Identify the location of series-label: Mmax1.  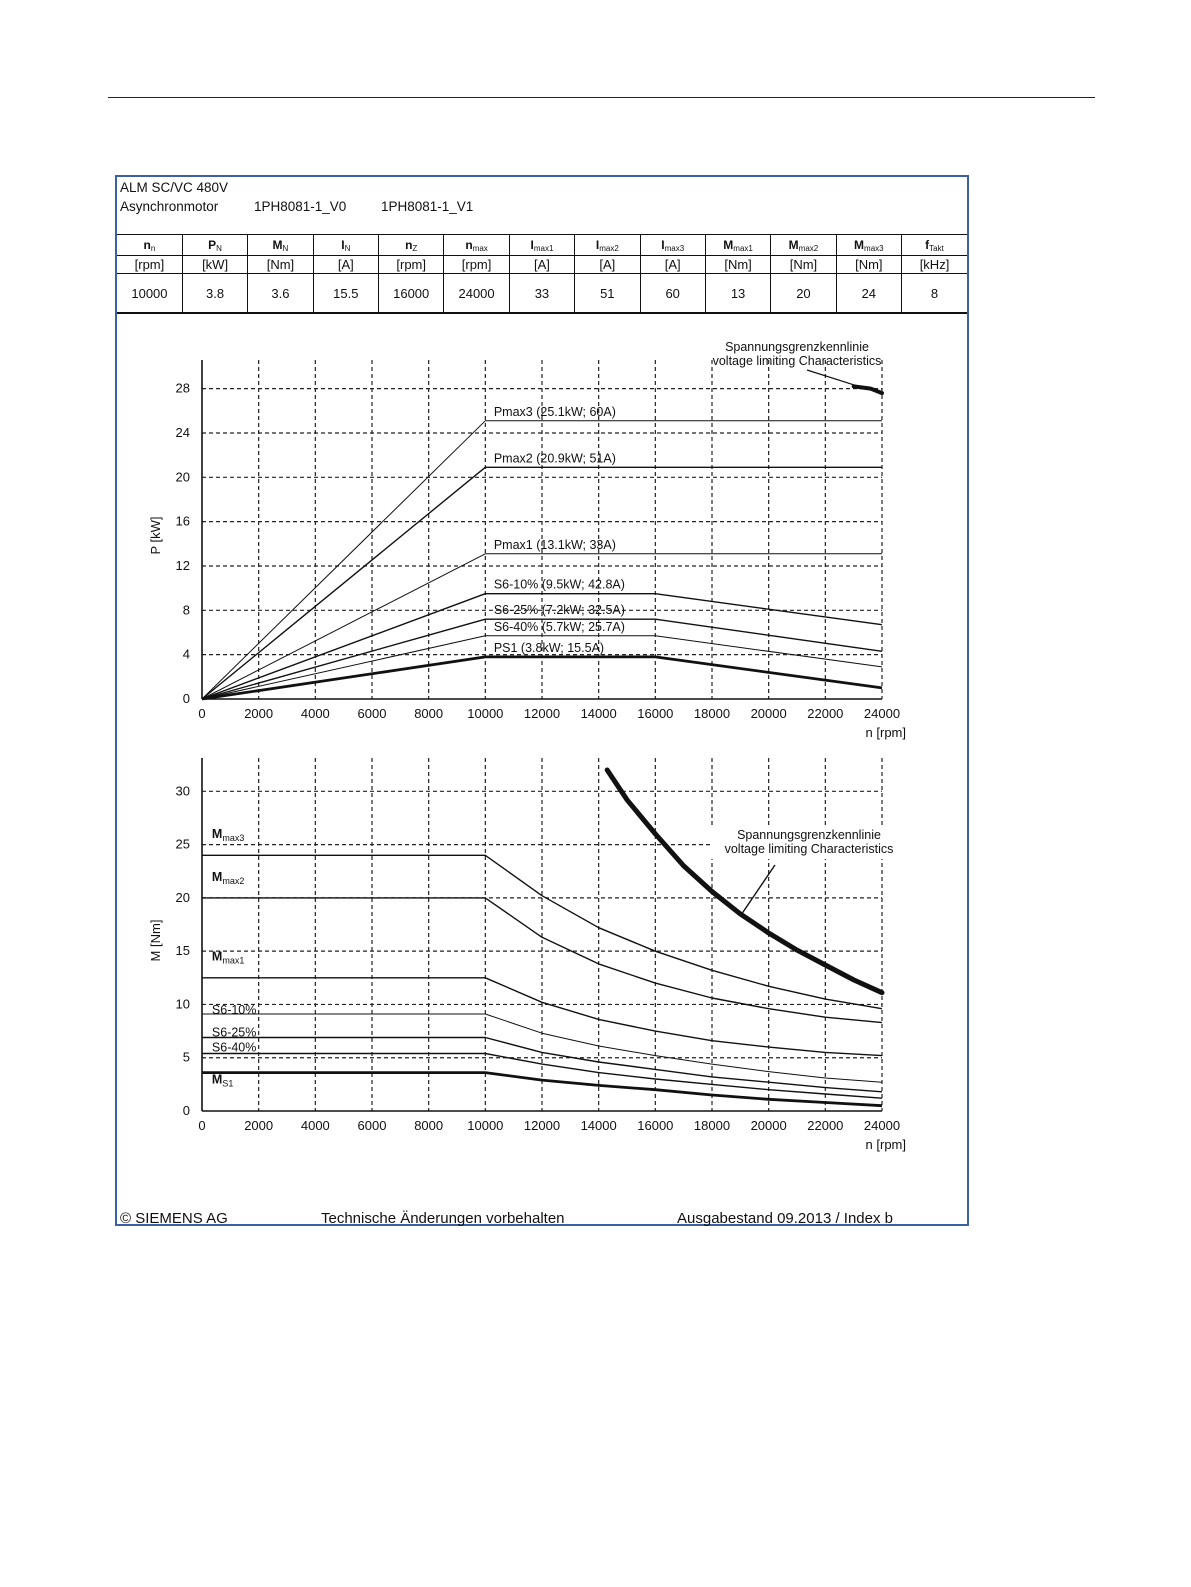
(228, 958).